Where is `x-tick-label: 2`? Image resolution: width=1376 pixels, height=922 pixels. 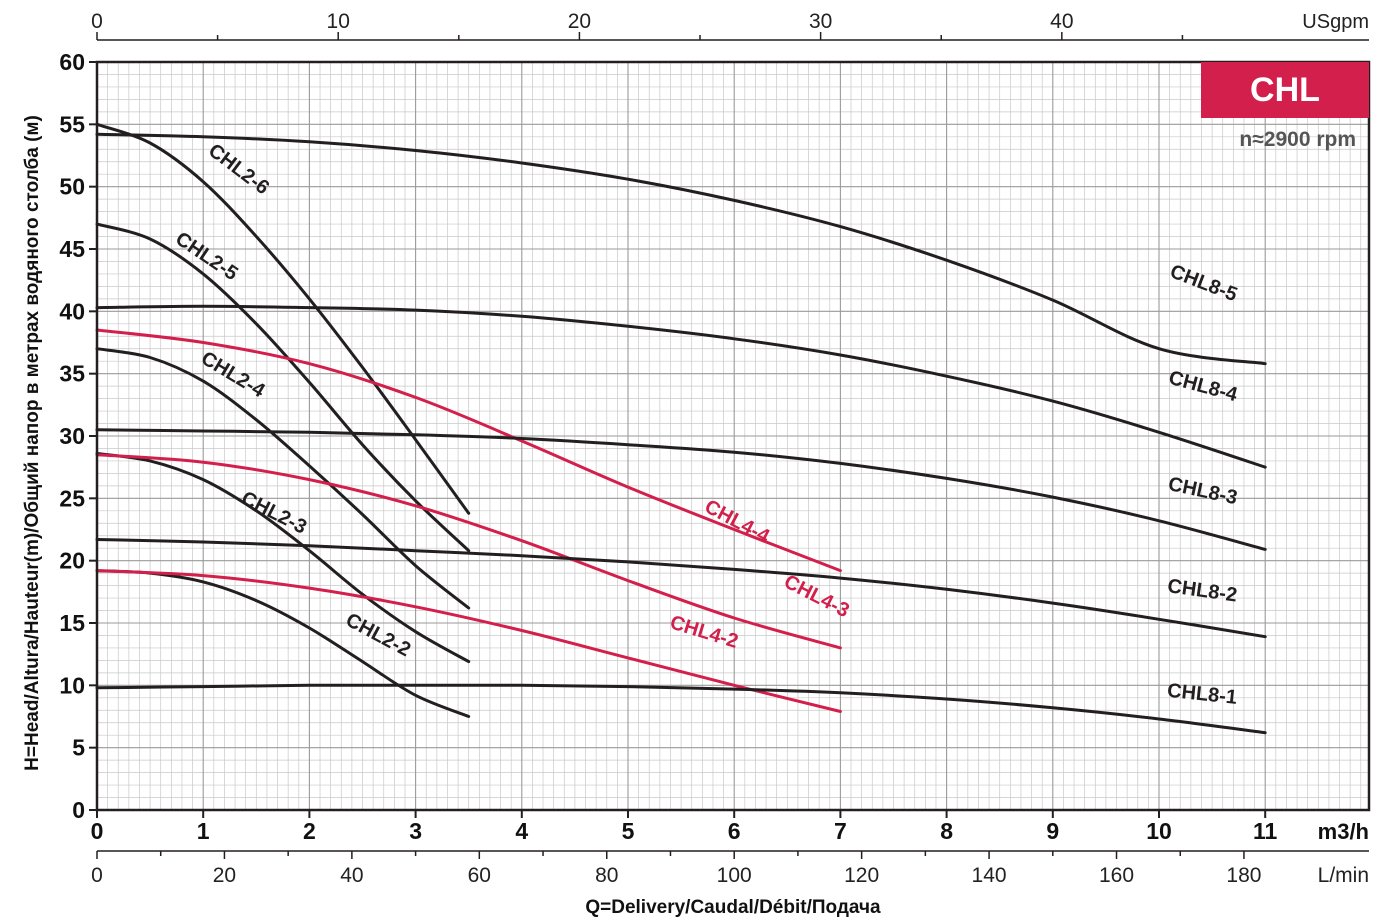 x-tick-label: 2 is located at coordinates (309, 831).